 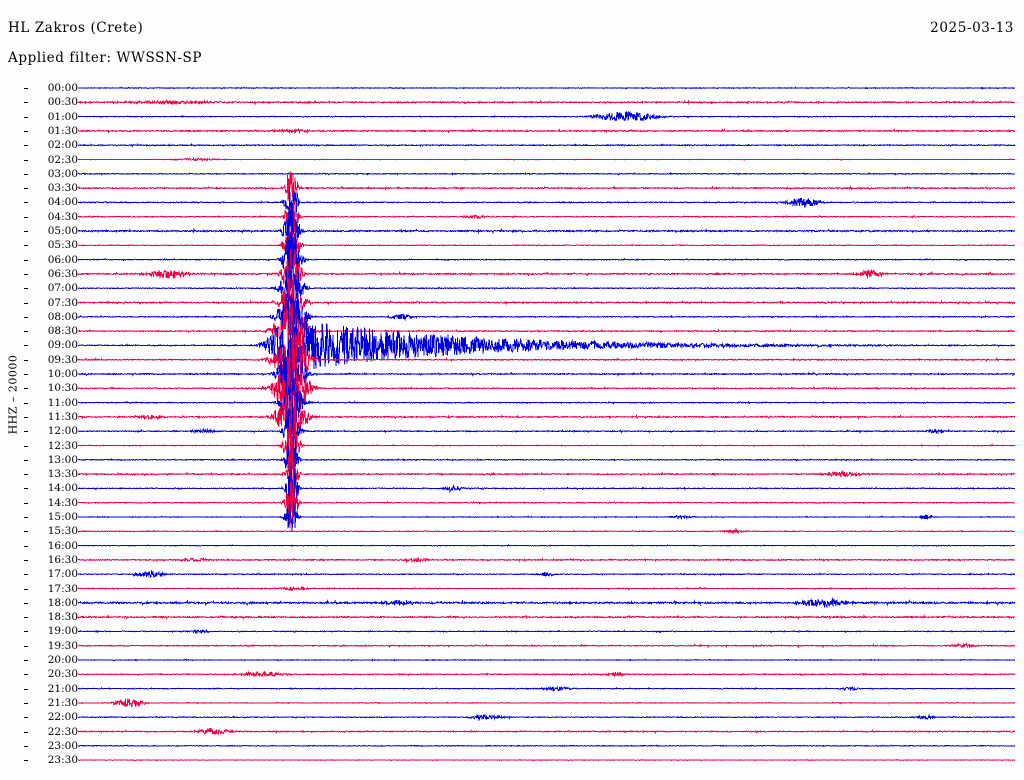 What do you see at coordinates (62, 402) in the screenshot?
I see `time-tick-label: 11:00` at bounding box center [62, 402].